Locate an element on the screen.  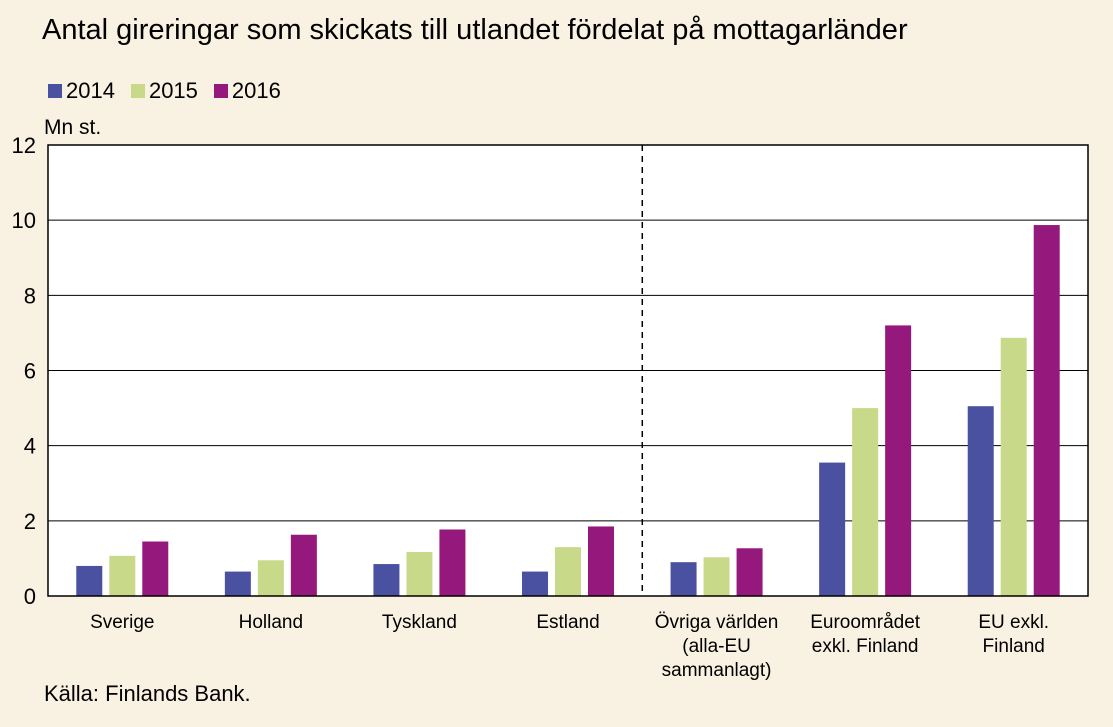
x-tick-label: (alla-EU is located at coordinates (716, 646).